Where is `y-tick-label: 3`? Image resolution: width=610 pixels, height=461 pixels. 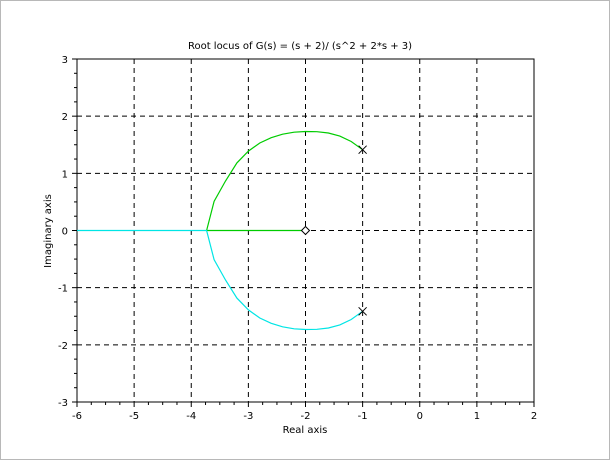 y-tick-label: 3 is located at coordinates (65, 60).